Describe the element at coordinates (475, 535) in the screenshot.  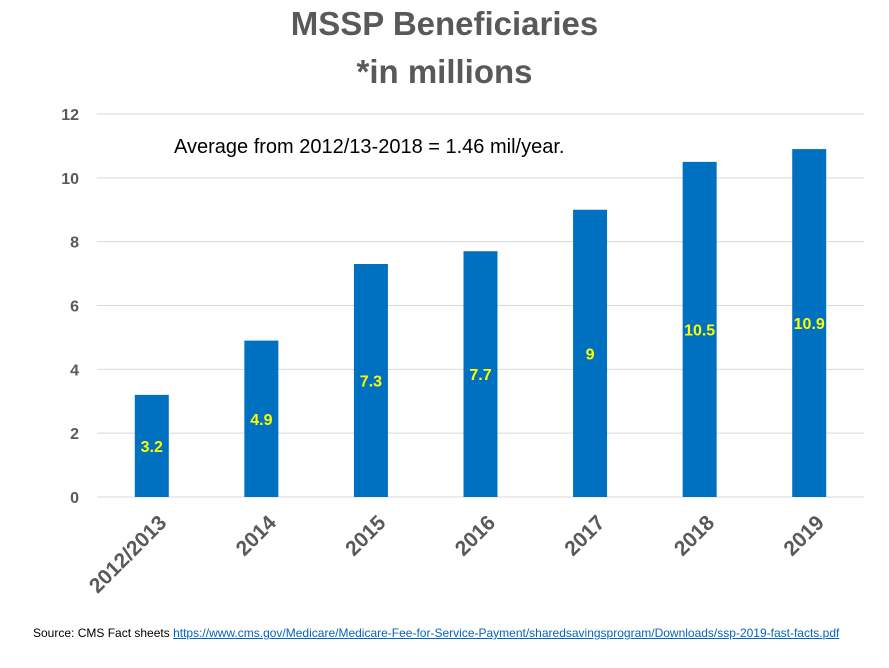
I see `x-tick-label: 2016` at that location.